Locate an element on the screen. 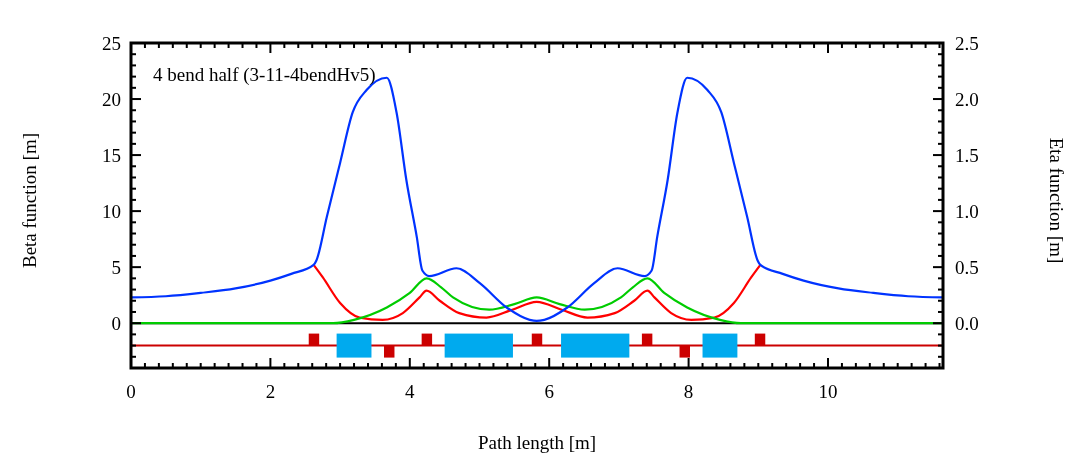  x-tick-label: 2 is located at coordinates (270, 391).